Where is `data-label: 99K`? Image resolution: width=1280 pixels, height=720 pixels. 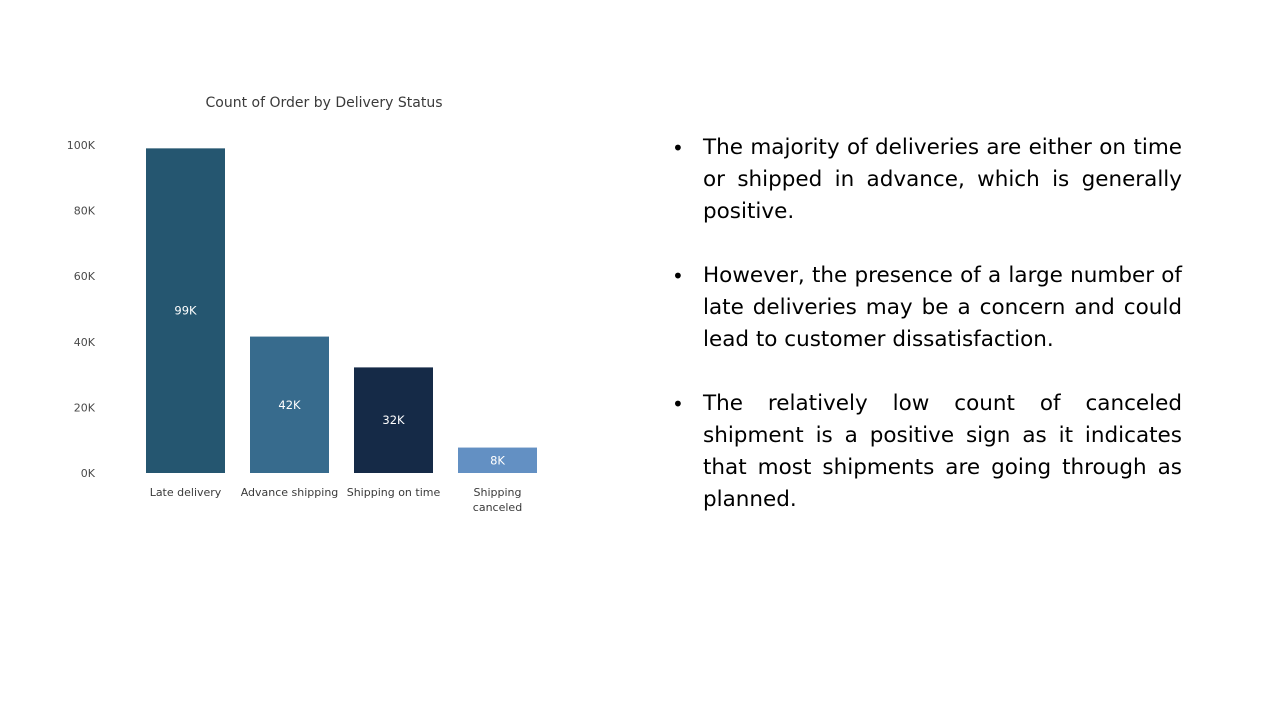 data-label: 99K is located at coordinates (185, 311).